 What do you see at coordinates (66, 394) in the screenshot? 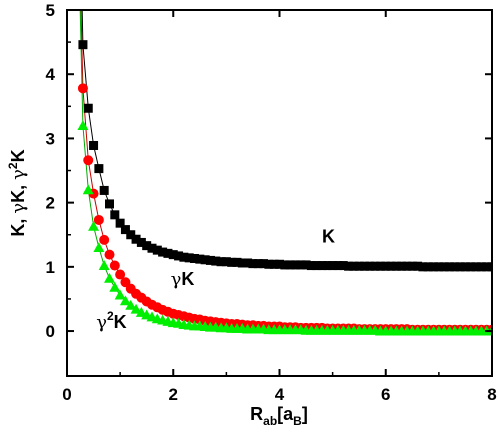
I see `x-tick-label: 0` at bounding box center [66, 394].